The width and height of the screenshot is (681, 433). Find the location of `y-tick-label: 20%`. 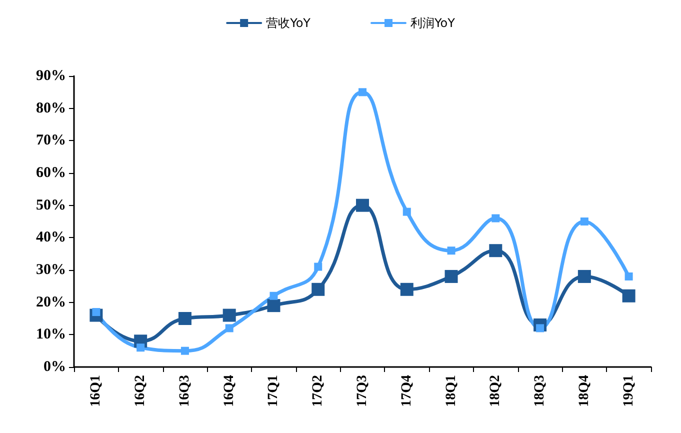

y-tick-label: 20% is located at coordinates (51, 302).